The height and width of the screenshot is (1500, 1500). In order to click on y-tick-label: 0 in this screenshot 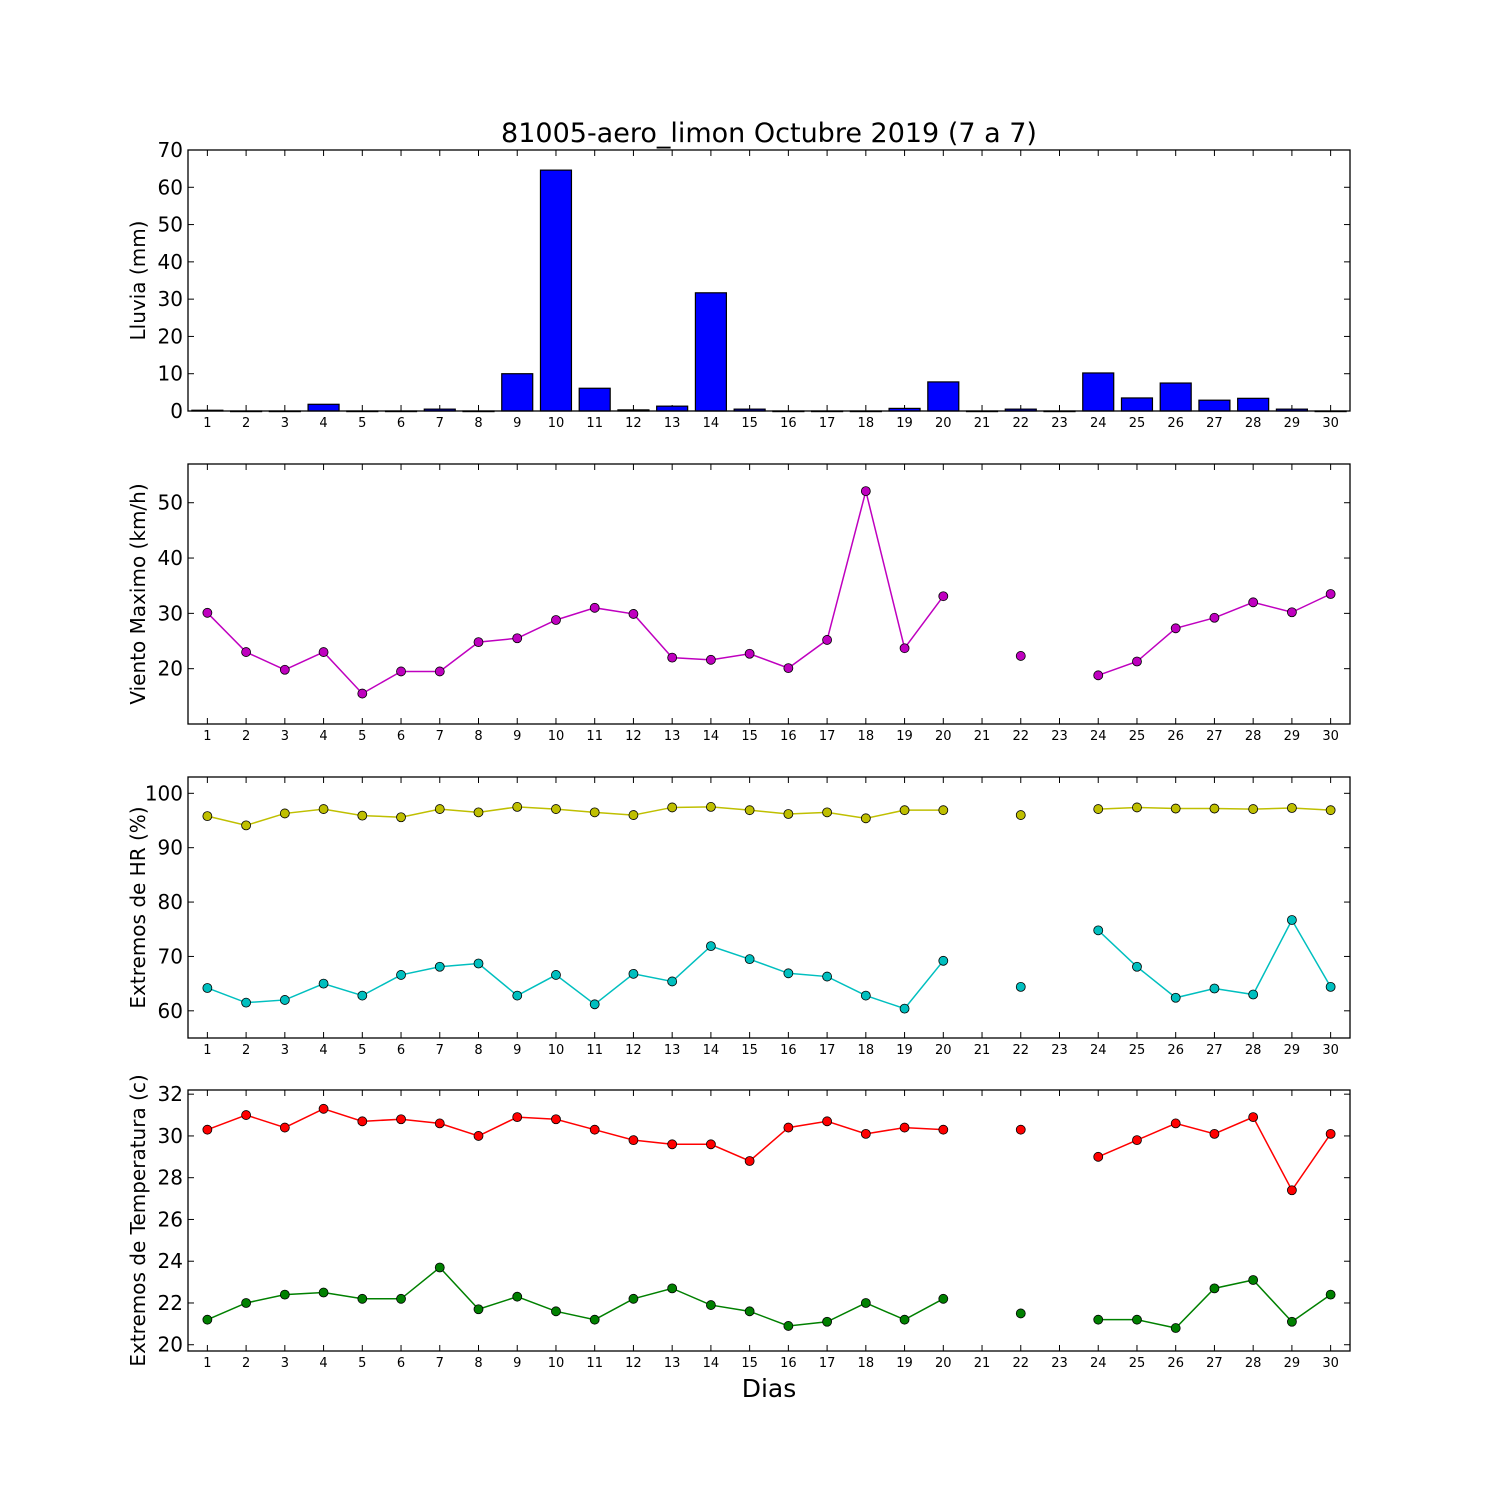, I will do `click(176, 411)`.